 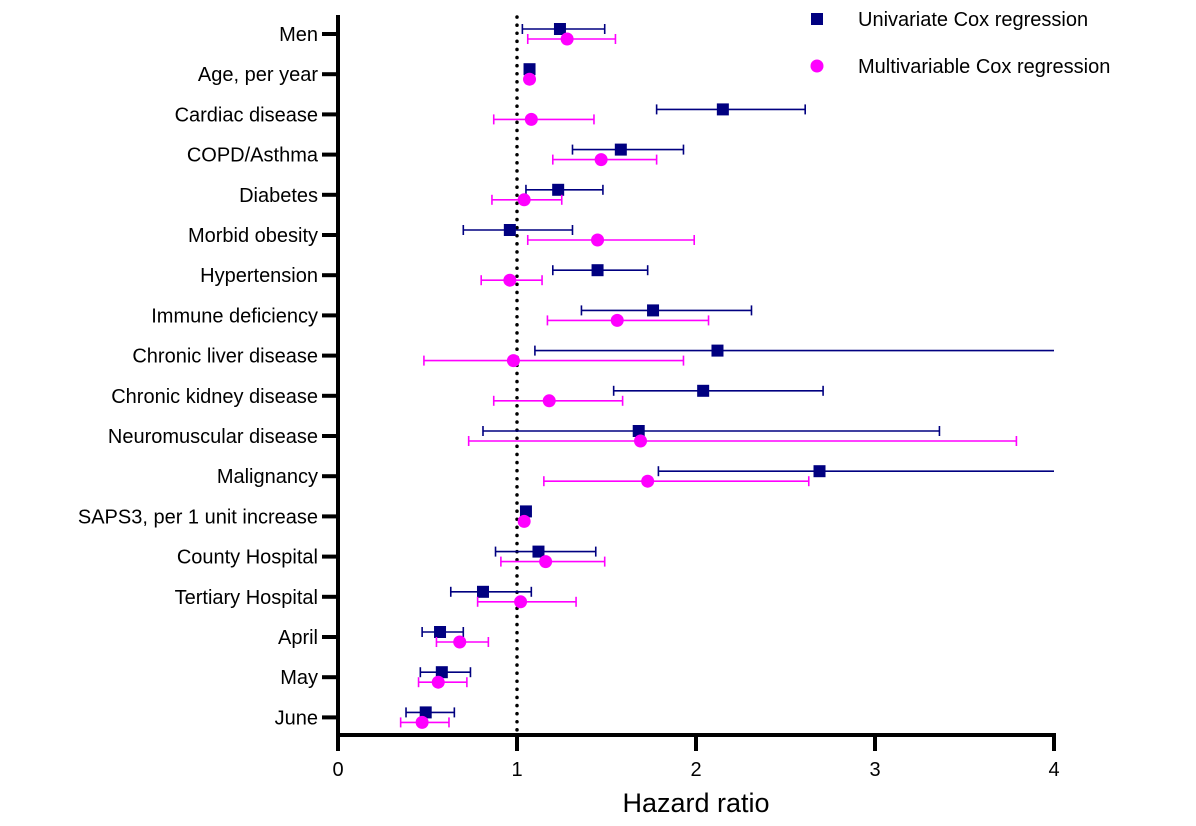 What do you see at coordinates (267, 477) in the screenshot?
I see `category-label: Malignancy` at bounding box center [267, 477].